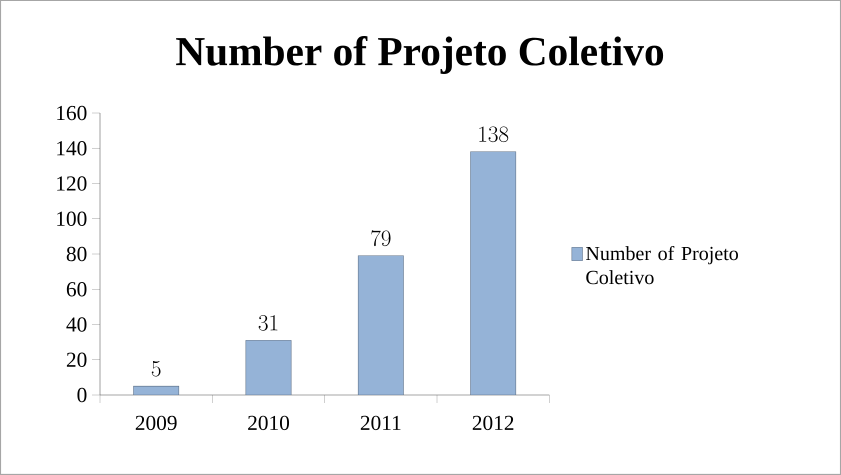  I want to click on y-tick-label: 140, so click(71, 148).